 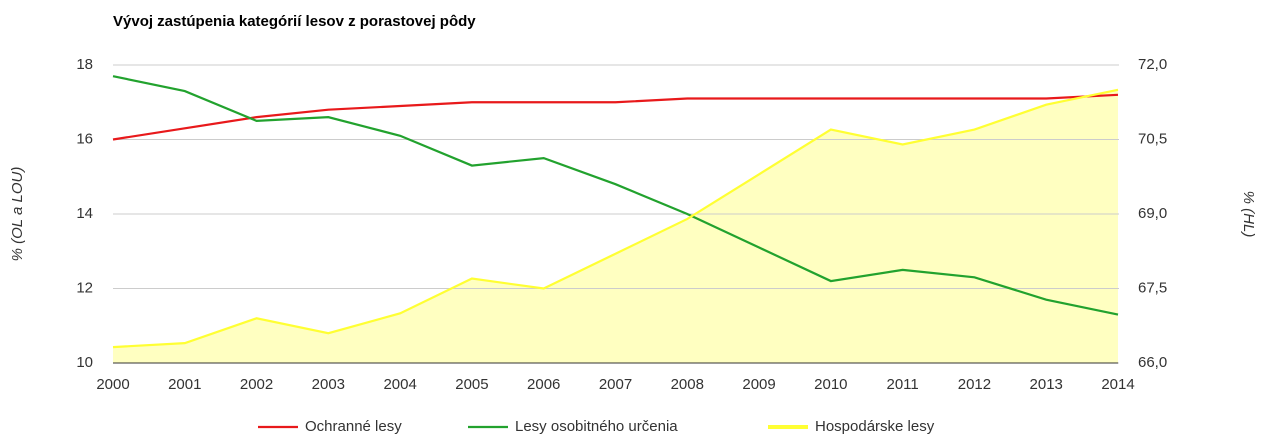 What do you see at coordinates (875, 426) in the screenshot?
I see `legend-label: Hospodárske lesy` at bounding box center [875, 426].